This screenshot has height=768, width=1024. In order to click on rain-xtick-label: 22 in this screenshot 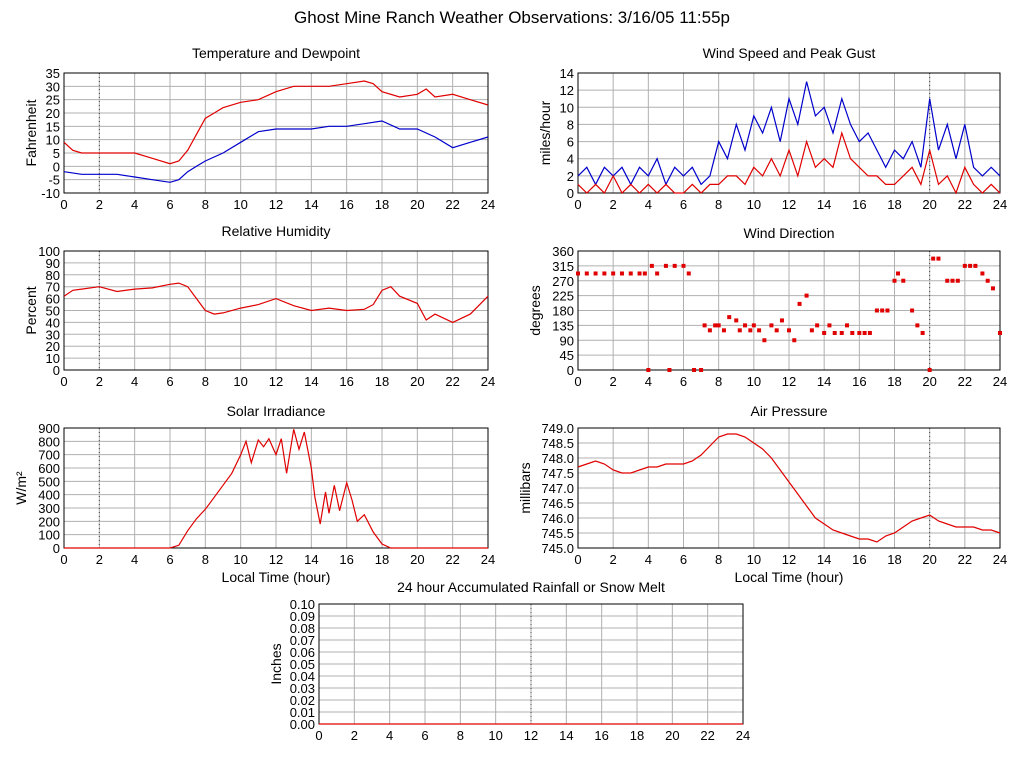, I will do `click(707, 735)`.